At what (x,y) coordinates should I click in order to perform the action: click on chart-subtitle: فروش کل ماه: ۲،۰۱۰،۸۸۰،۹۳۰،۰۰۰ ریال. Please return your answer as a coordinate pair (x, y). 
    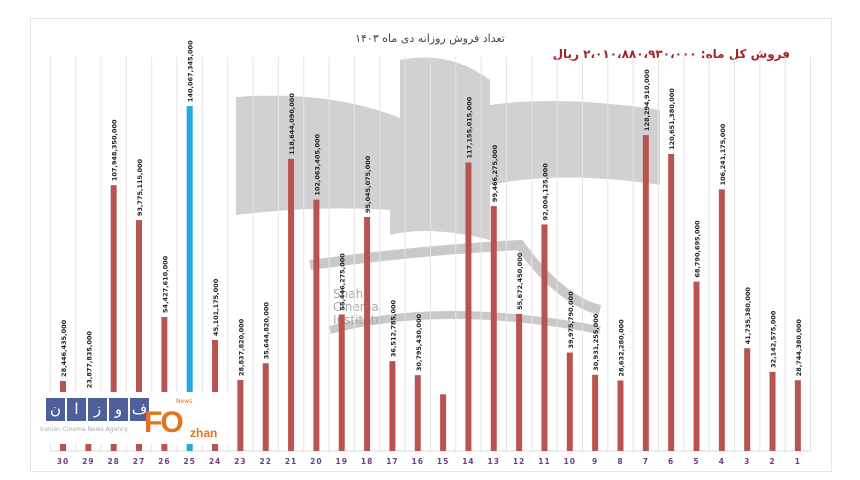
    Looking at the image, I should click on (671, 54).